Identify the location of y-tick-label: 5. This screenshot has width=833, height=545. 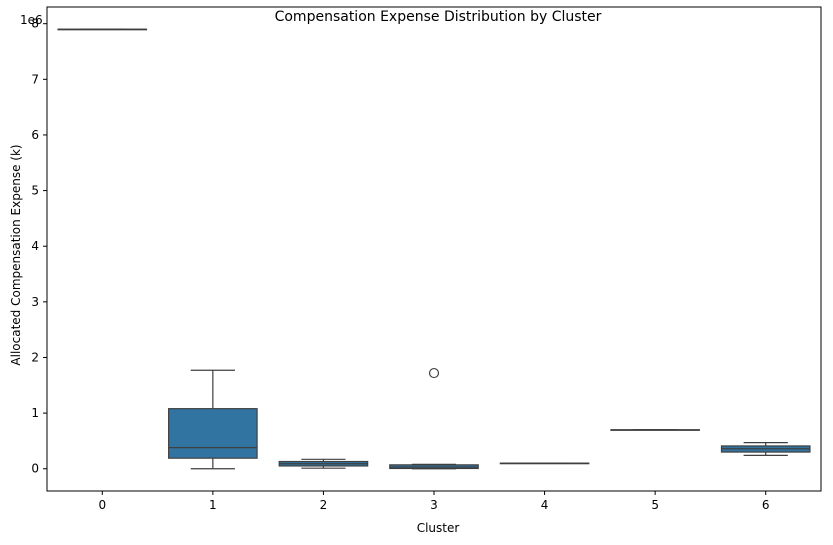
(35, 191).